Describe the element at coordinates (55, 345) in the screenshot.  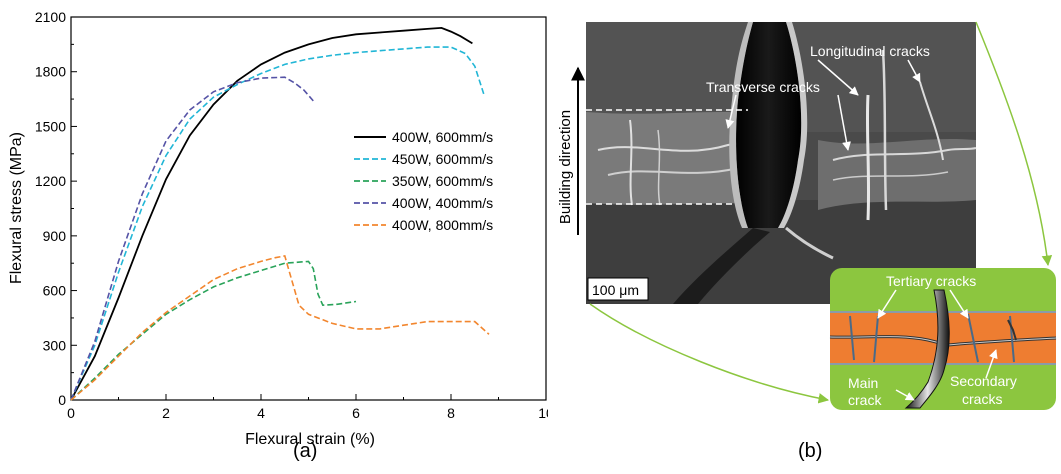
I see `y-tick-label-1: 300` at that location.